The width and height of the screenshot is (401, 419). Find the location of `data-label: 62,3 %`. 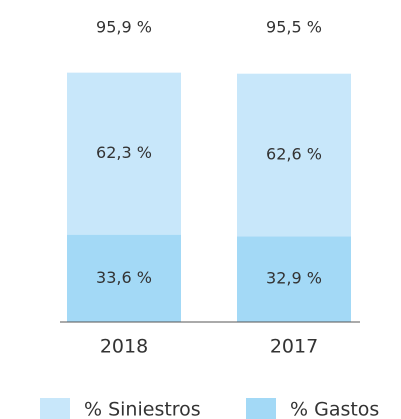

data-label: 62,3 % is located at coordinates (124, 152).